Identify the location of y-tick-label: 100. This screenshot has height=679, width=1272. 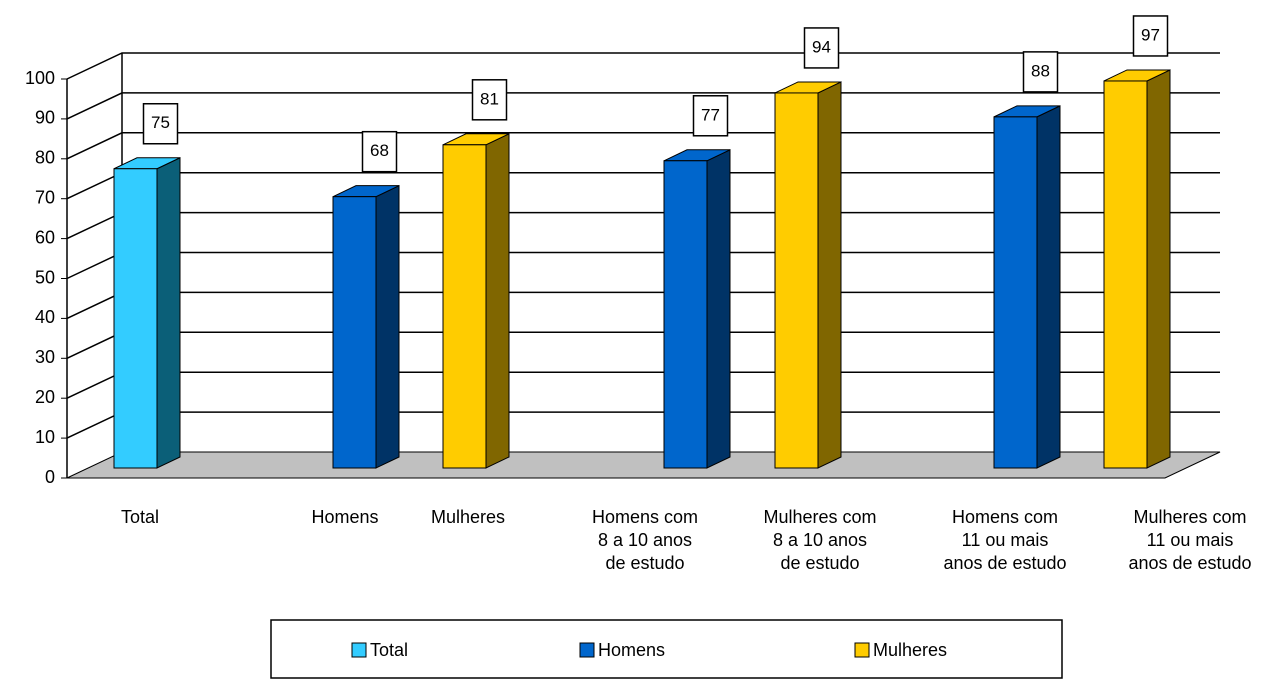
(40, 78).